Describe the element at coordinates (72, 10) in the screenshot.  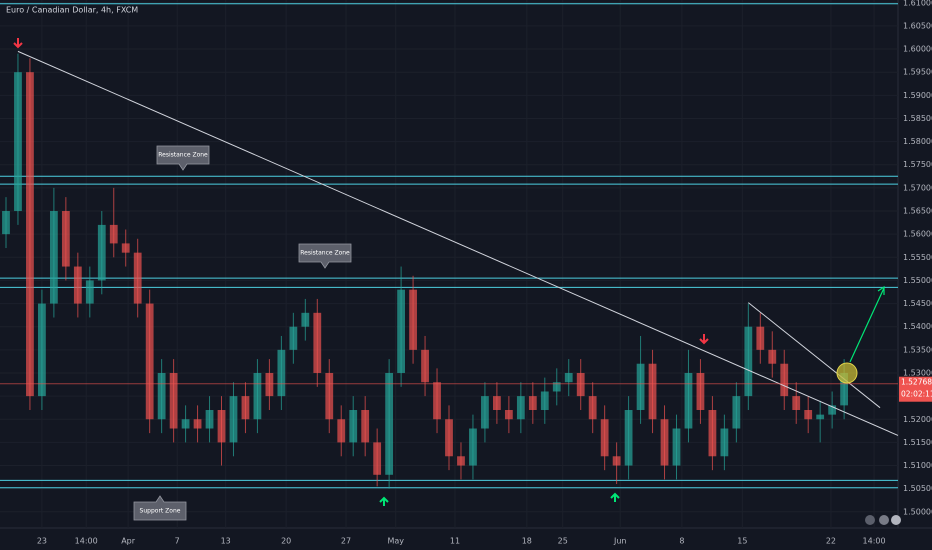
I see `chart-title: Euro / Canadian Dollar, 4h, FXCM` at that location.